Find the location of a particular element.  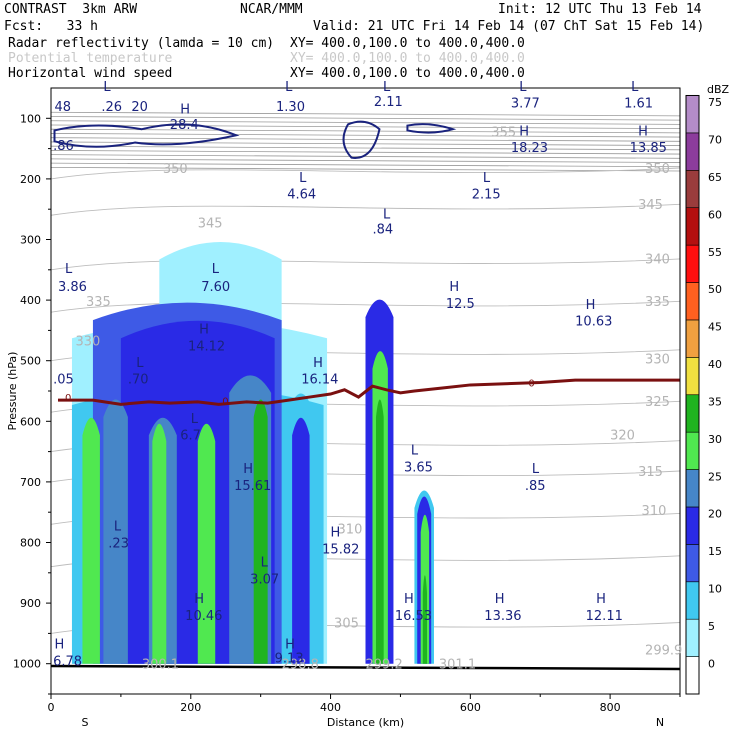

colorbar: dBZ 0 5 10 15 20 25 30 35 40 45 50 55 60 65 70 75 is located at coordinates (707, 389).